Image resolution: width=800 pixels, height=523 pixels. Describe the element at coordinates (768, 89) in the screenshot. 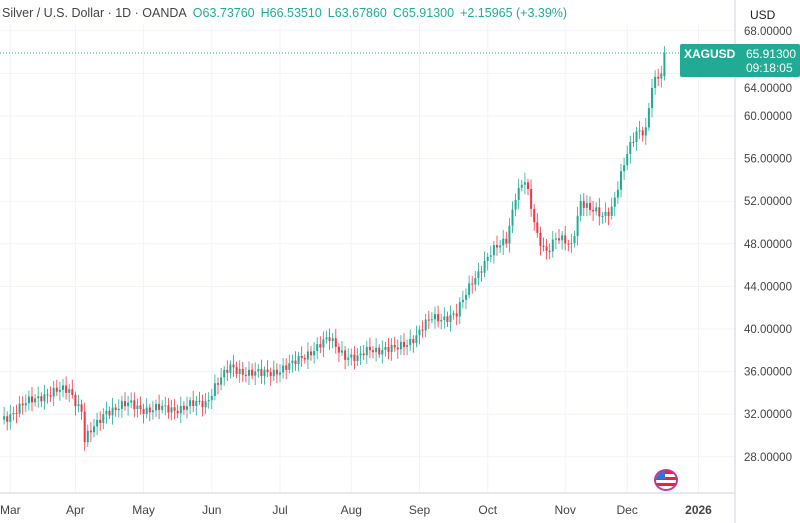

I see `y-tick-label: 64.00000` at that location.